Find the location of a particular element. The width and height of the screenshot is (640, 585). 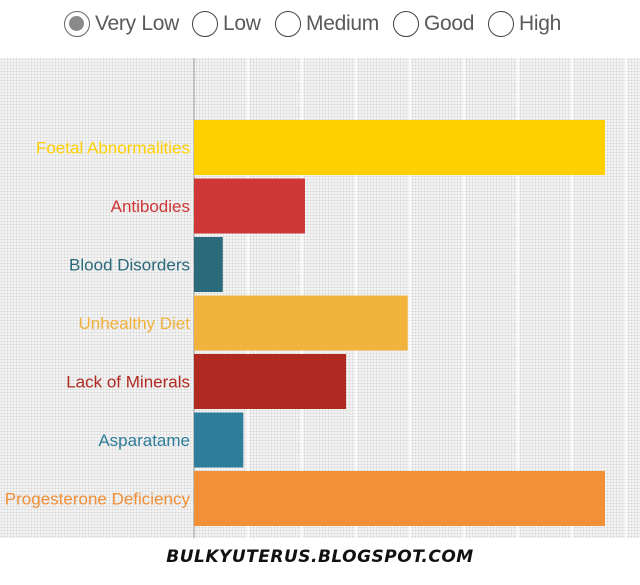

category-label-antibodies: Antibodies is located at coordinates (150, 206).